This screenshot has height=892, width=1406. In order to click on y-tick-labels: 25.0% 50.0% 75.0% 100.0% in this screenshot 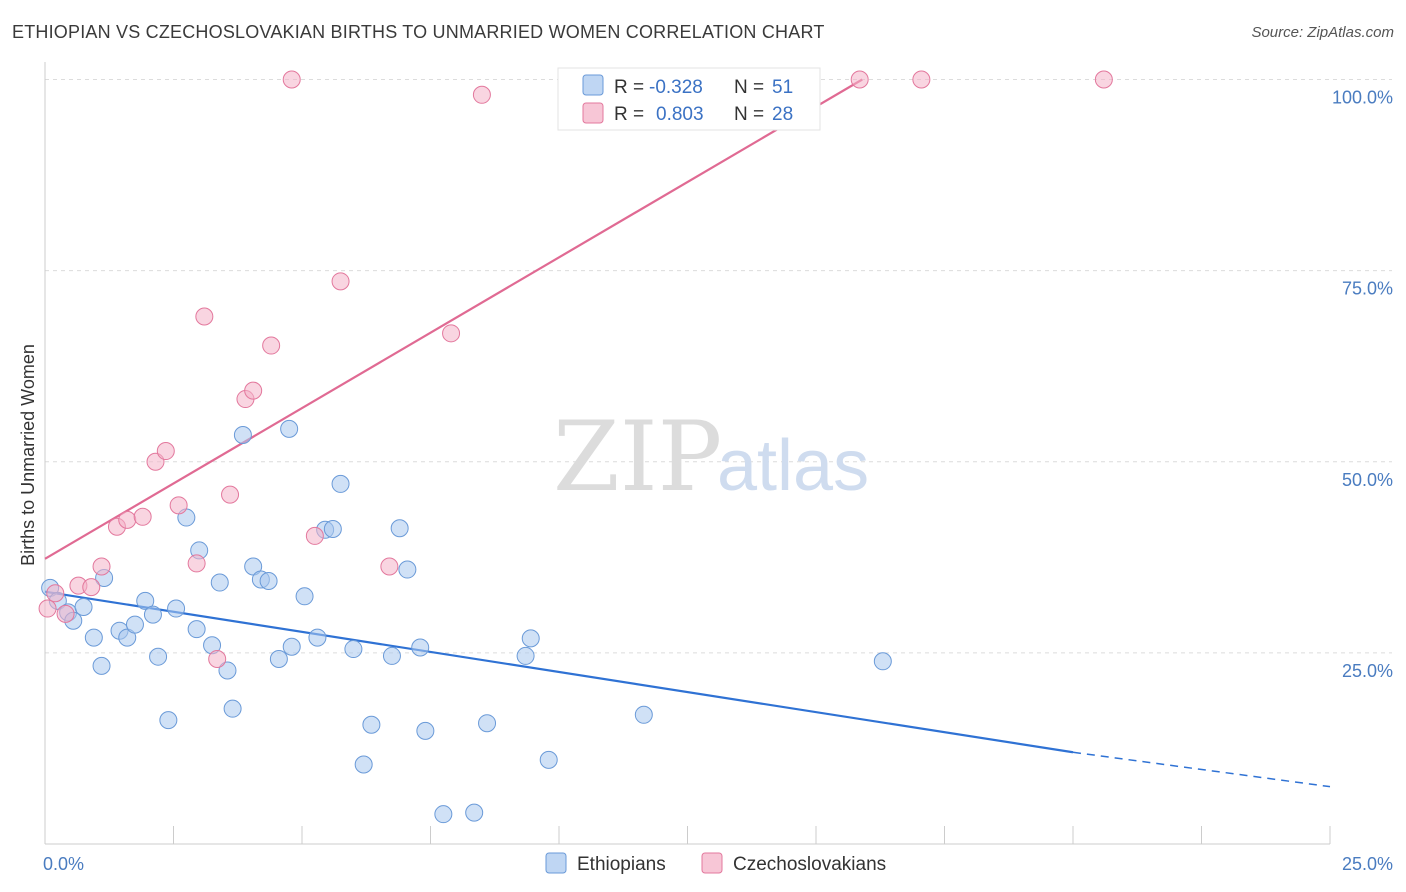, I will do `click(1362, 384)`.